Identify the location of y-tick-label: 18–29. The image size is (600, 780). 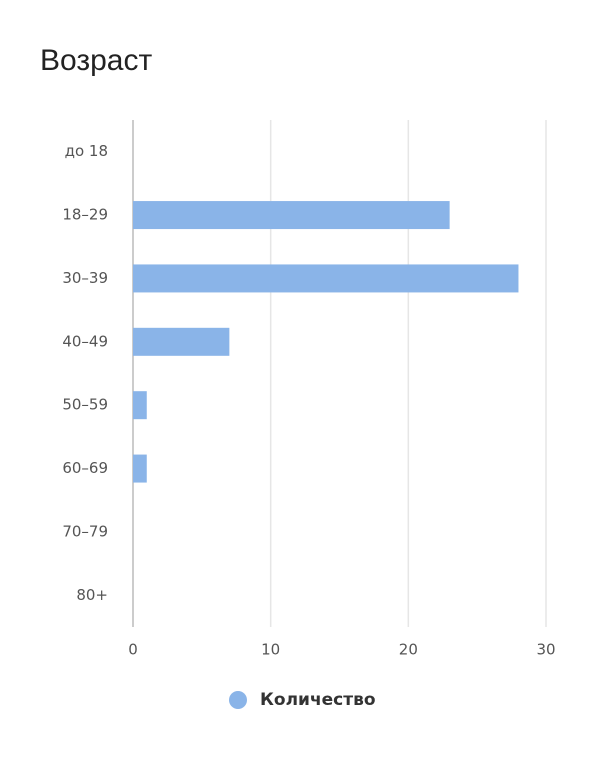
(85, 215).